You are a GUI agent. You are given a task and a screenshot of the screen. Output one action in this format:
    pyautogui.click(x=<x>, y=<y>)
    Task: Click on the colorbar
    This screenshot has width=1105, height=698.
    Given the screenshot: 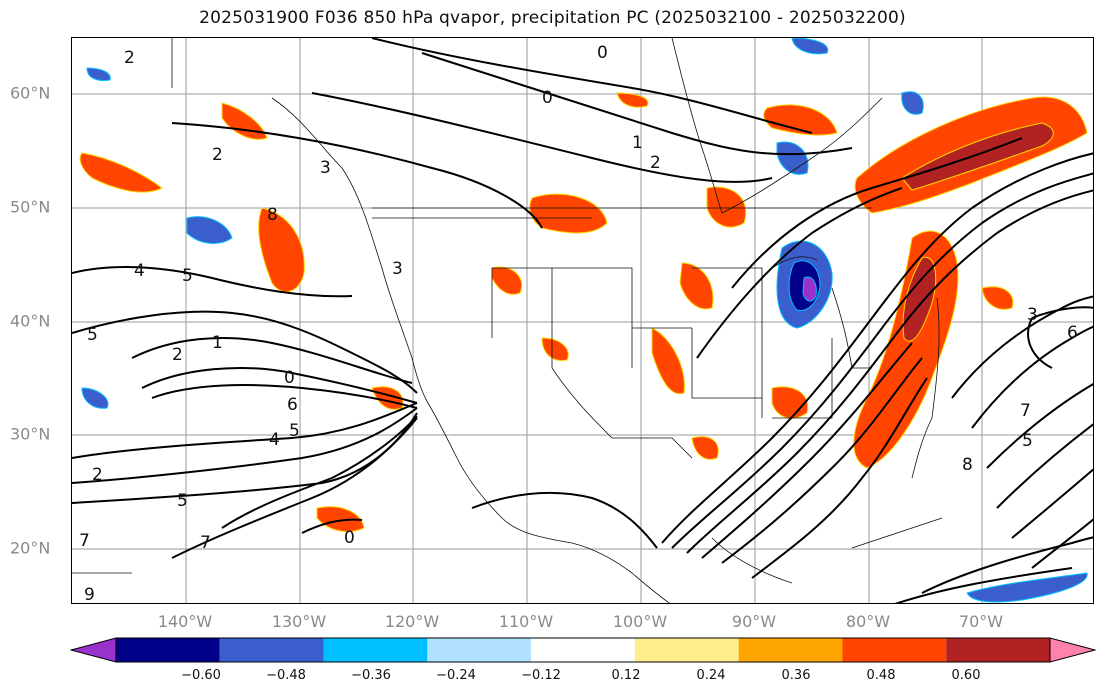 What is the action you would take?
    pyautogui.click(x=583, y=650)
    